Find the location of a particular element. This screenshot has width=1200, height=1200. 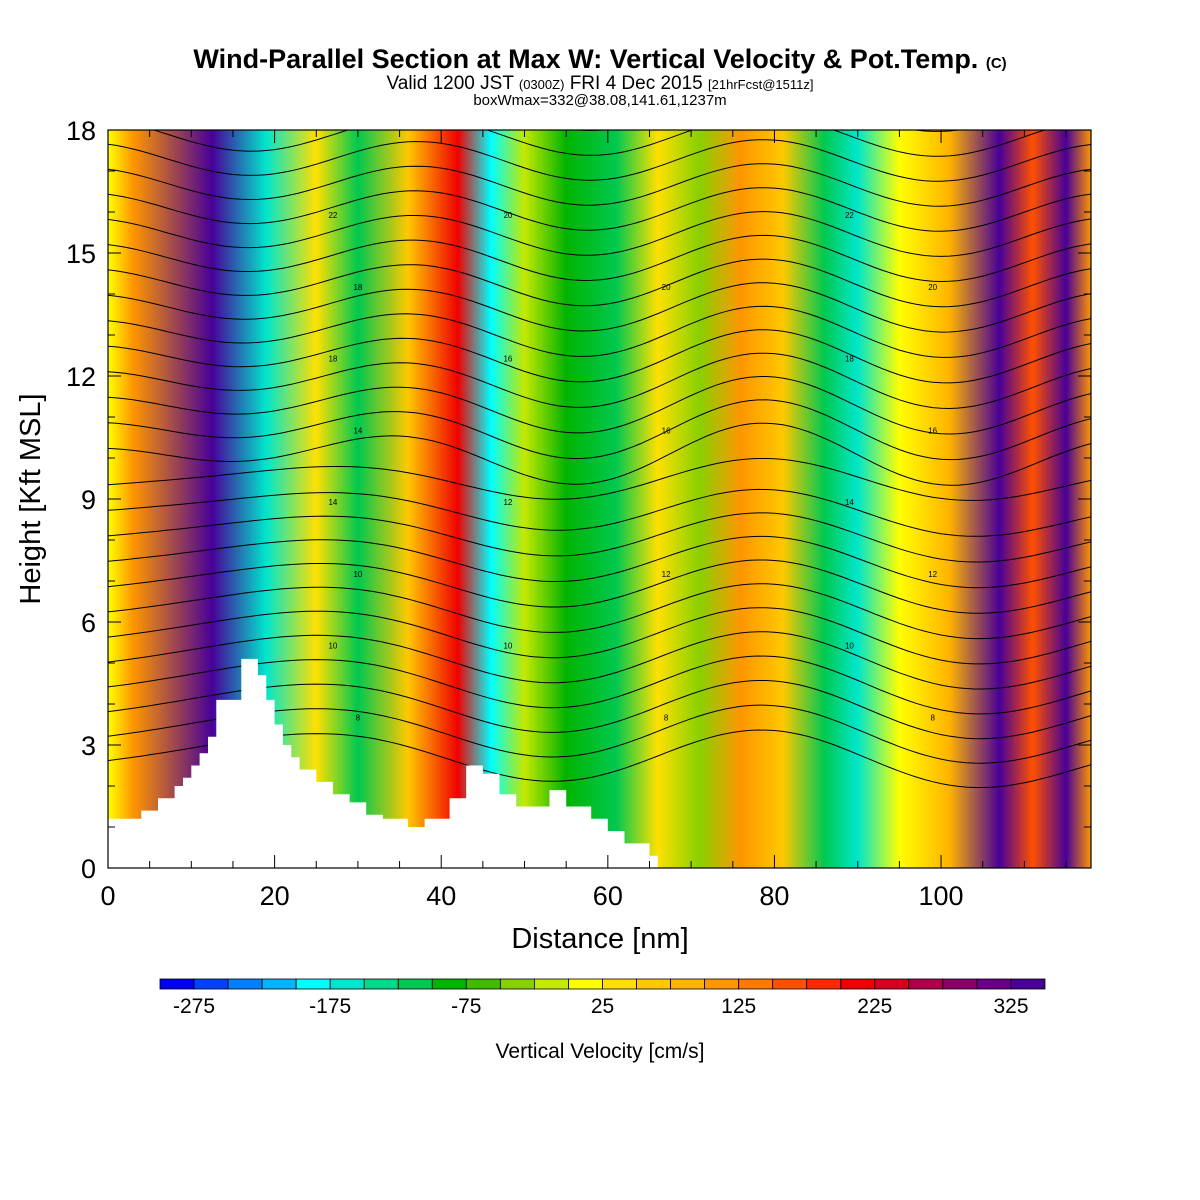

colorbar-tick-label: -175 is located at coordinates (330, 1006).